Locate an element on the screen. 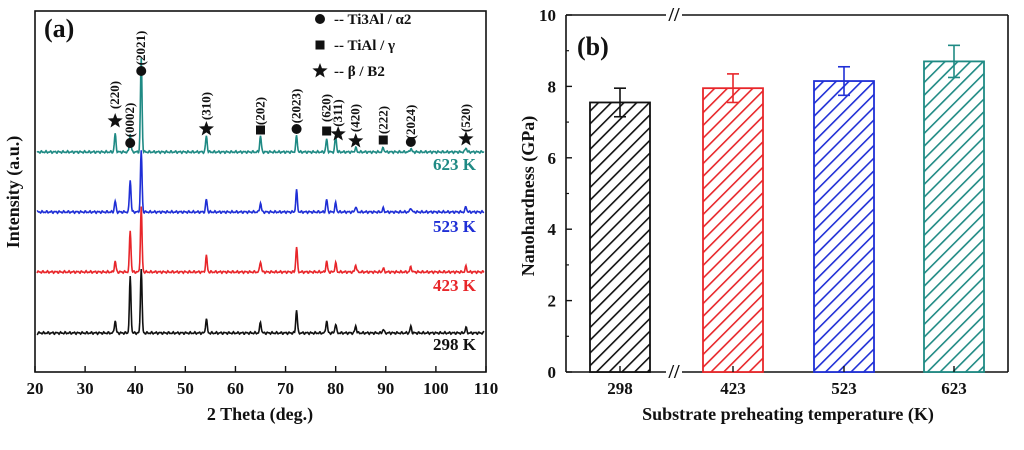 The image size is (1024, 450). peak-label-text: (2023) is located at coordinates (296, 106).